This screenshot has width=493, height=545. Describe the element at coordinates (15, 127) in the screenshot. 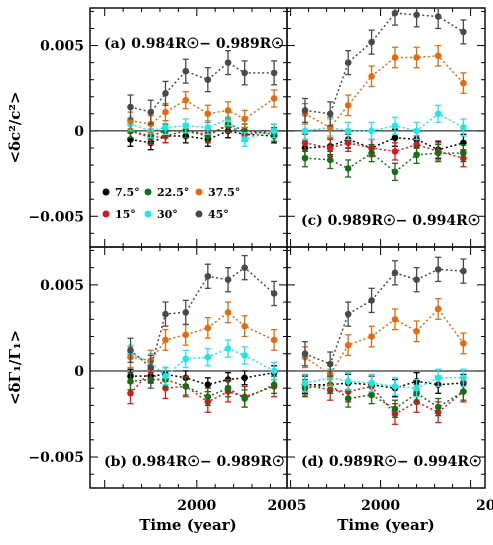

I see `y-axis-title: <δc²/c²>` at that location.